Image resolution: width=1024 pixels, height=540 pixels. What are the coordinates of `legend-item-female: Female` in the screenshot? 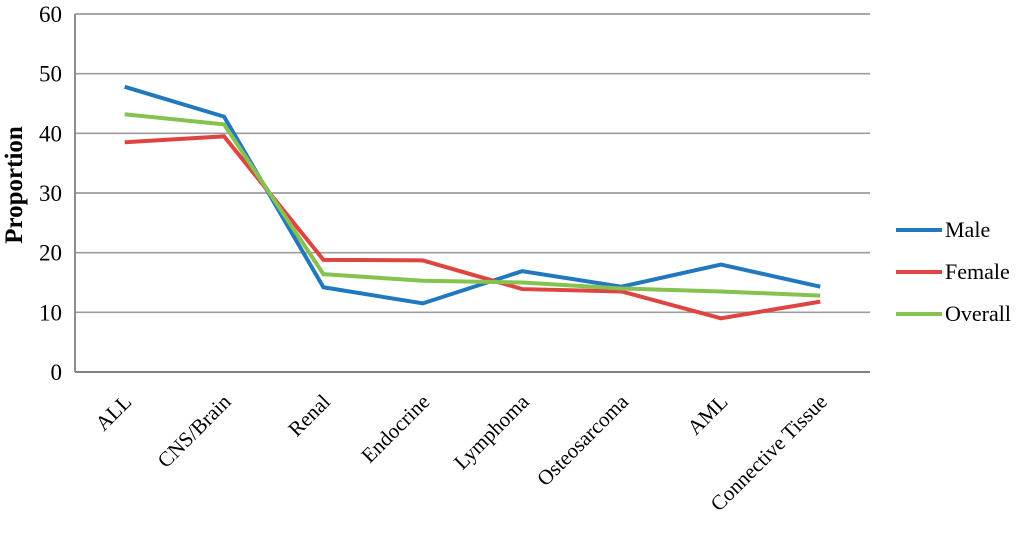 It's located at (953, 272).